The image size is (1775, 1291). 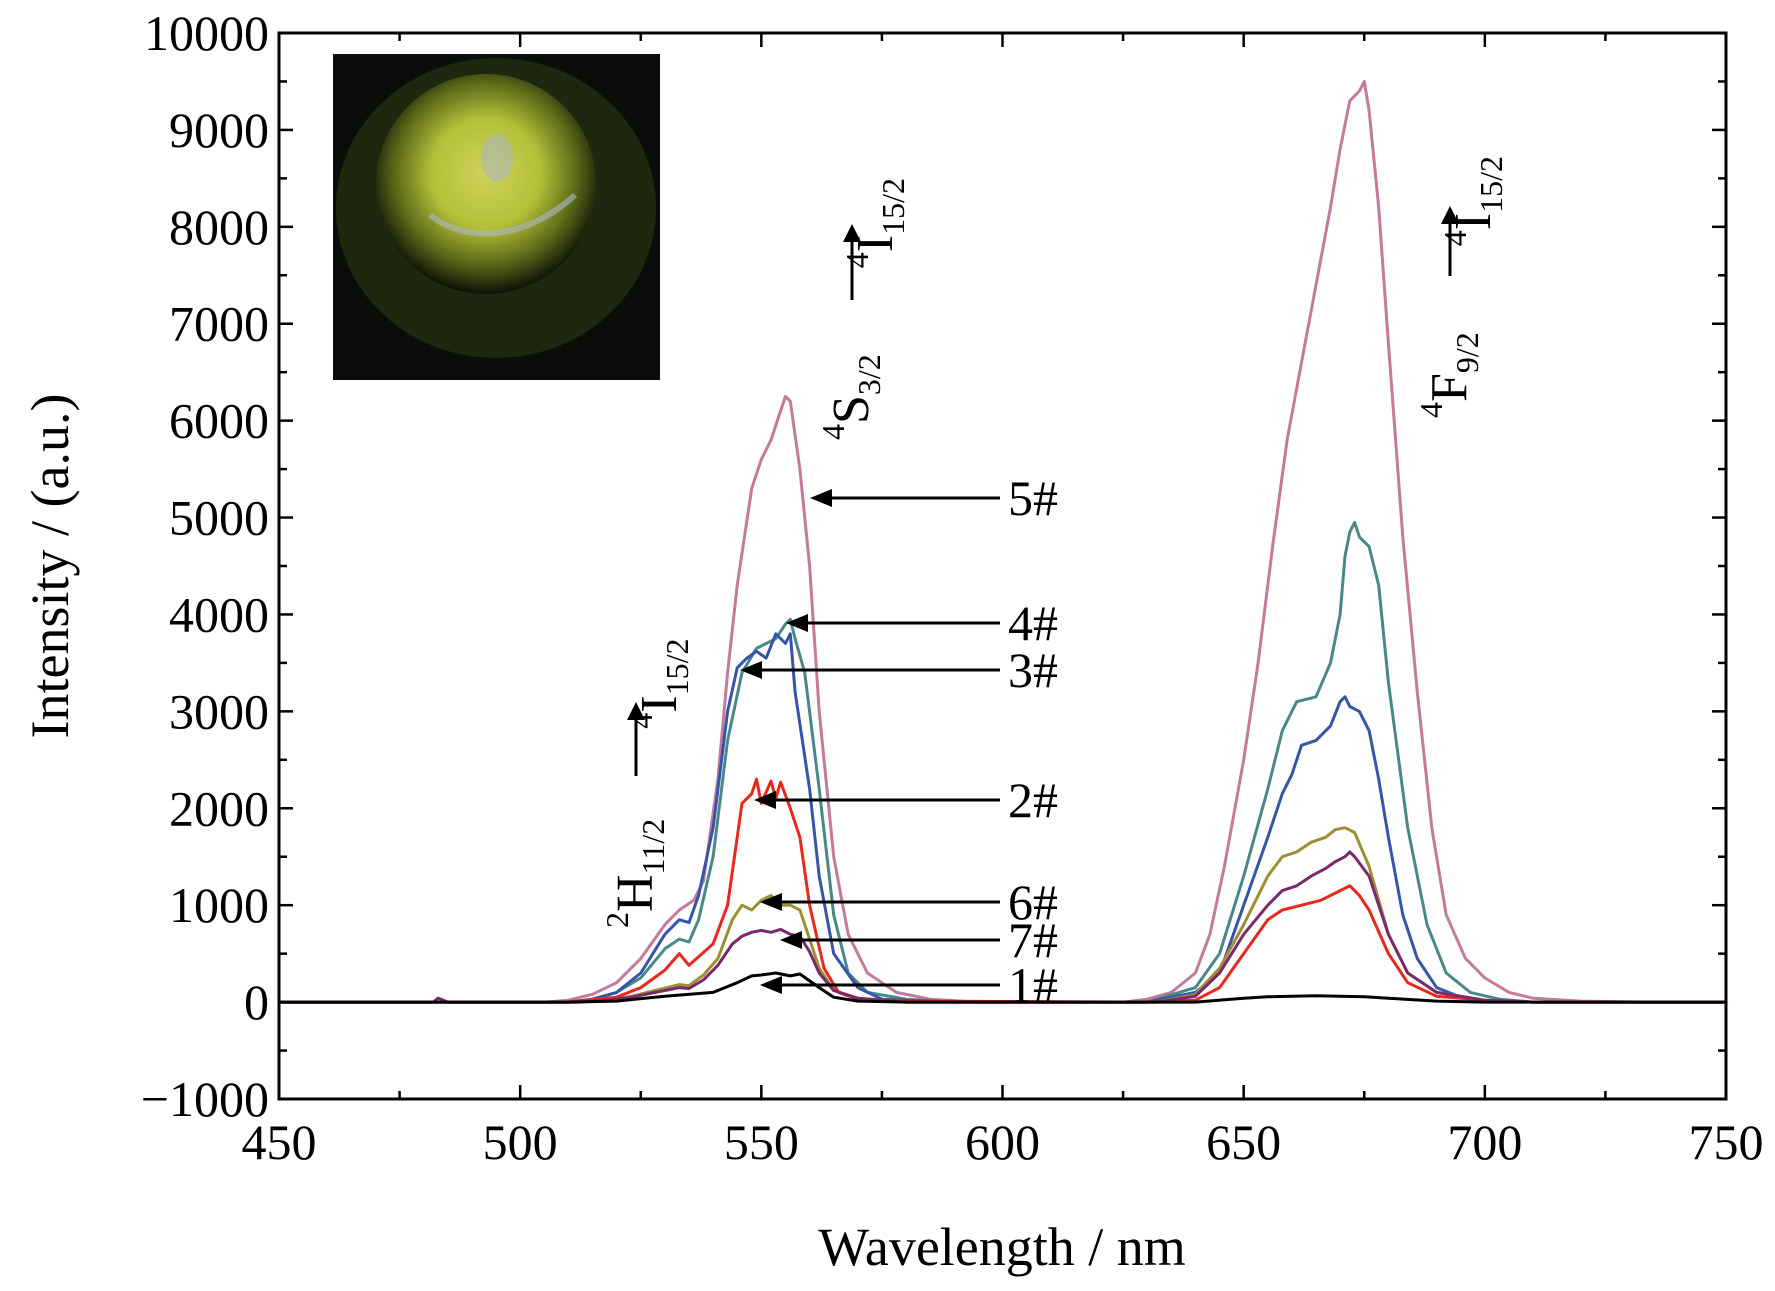 I want to click on inset-photo, so click(x=496, y=217).